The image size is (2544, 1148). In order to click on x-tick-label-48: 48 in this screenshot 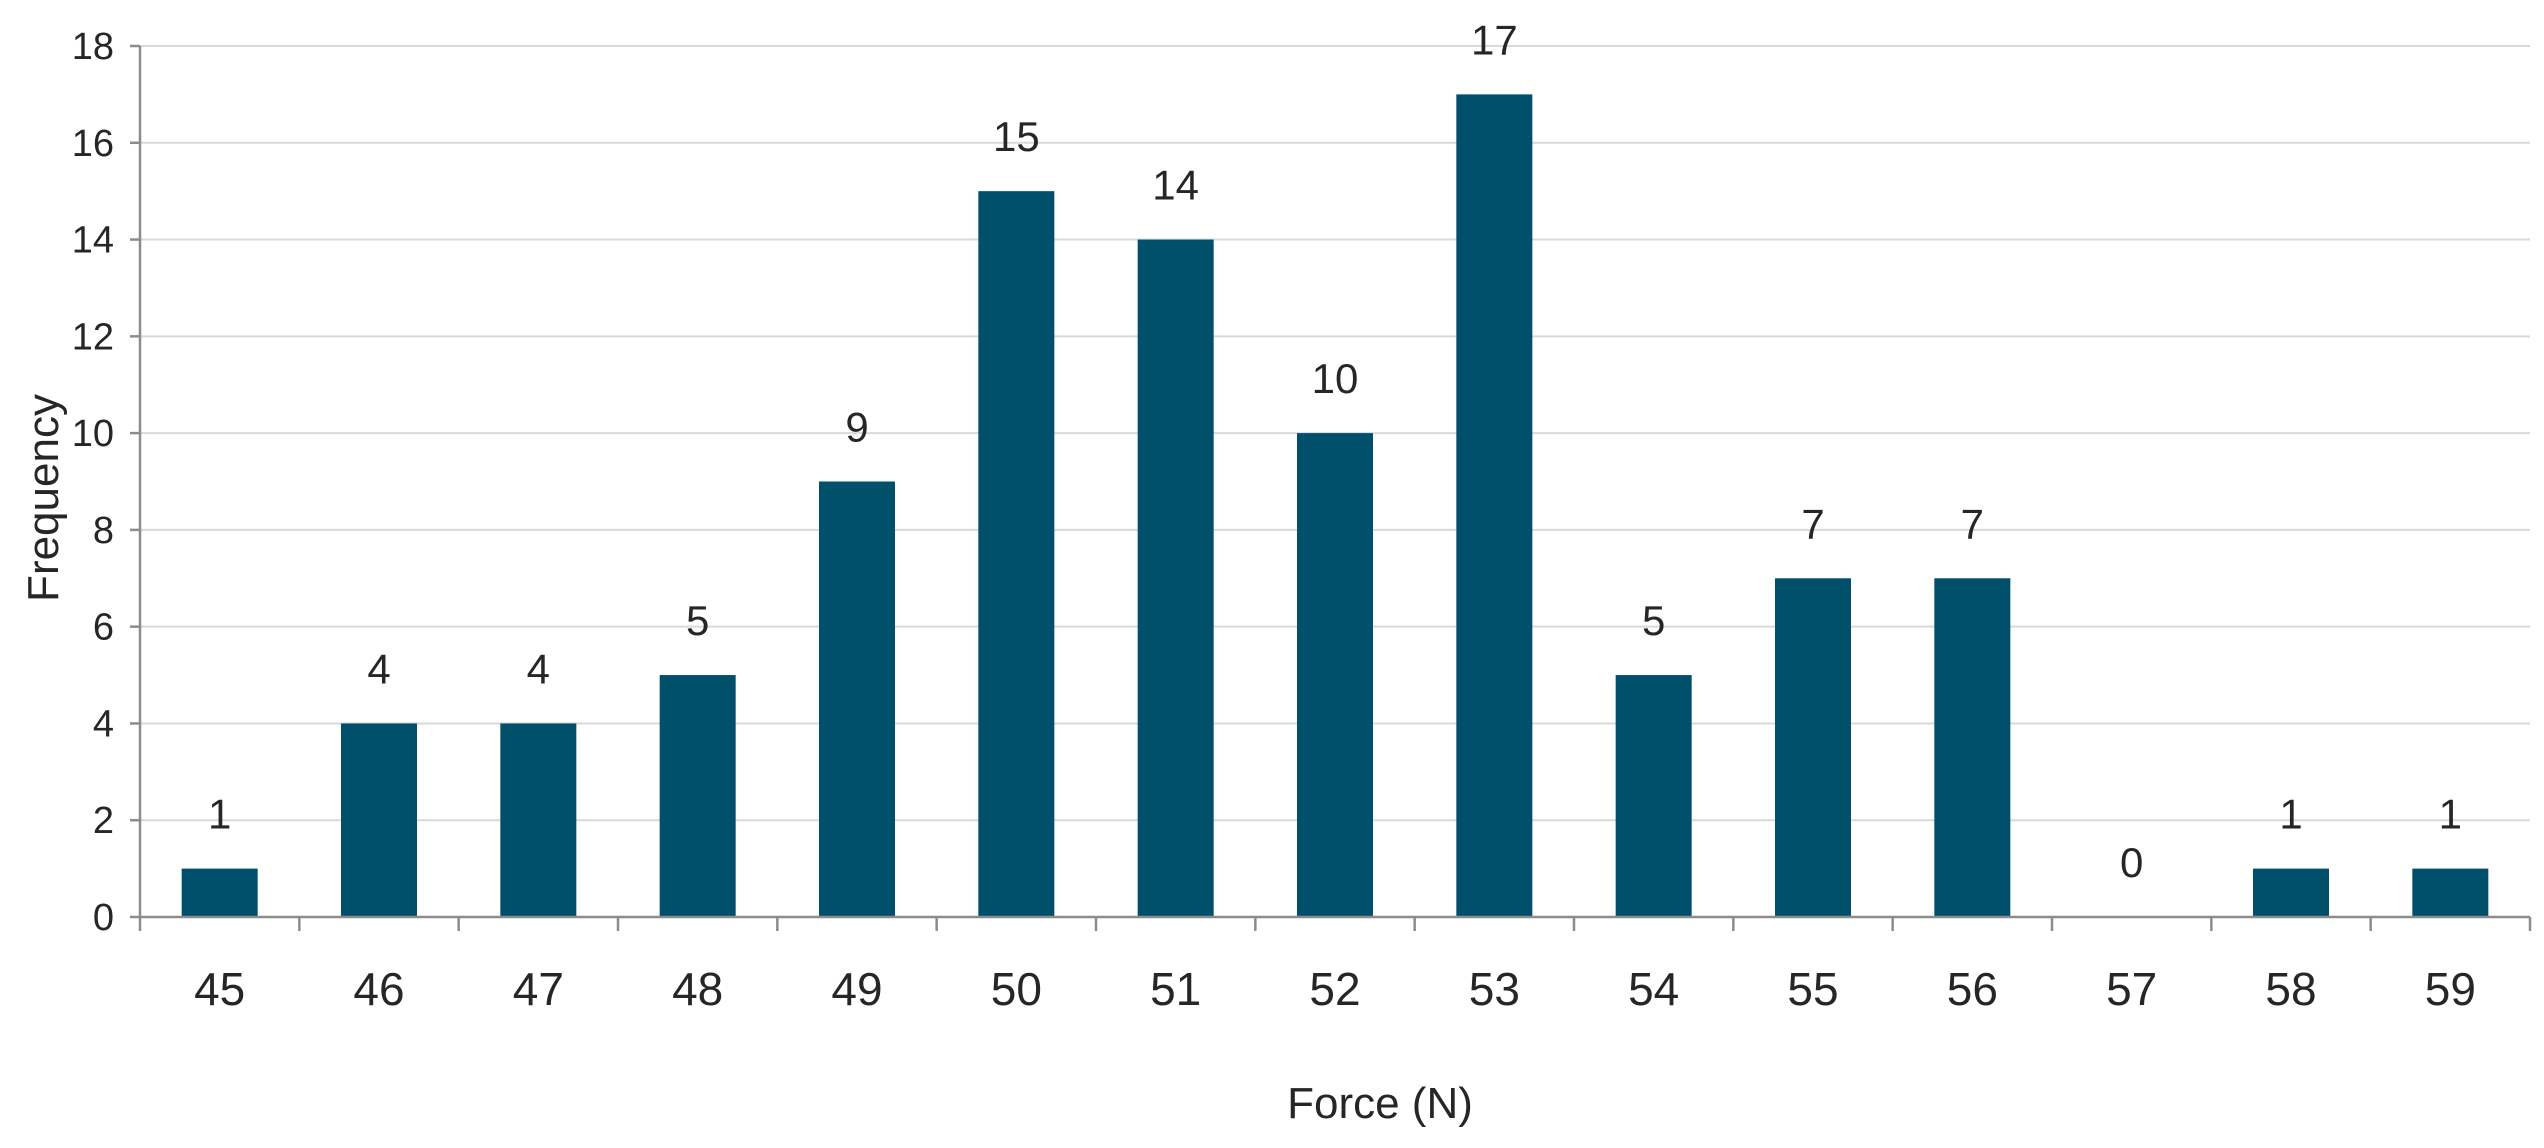, I will do `click(697, 989)`.